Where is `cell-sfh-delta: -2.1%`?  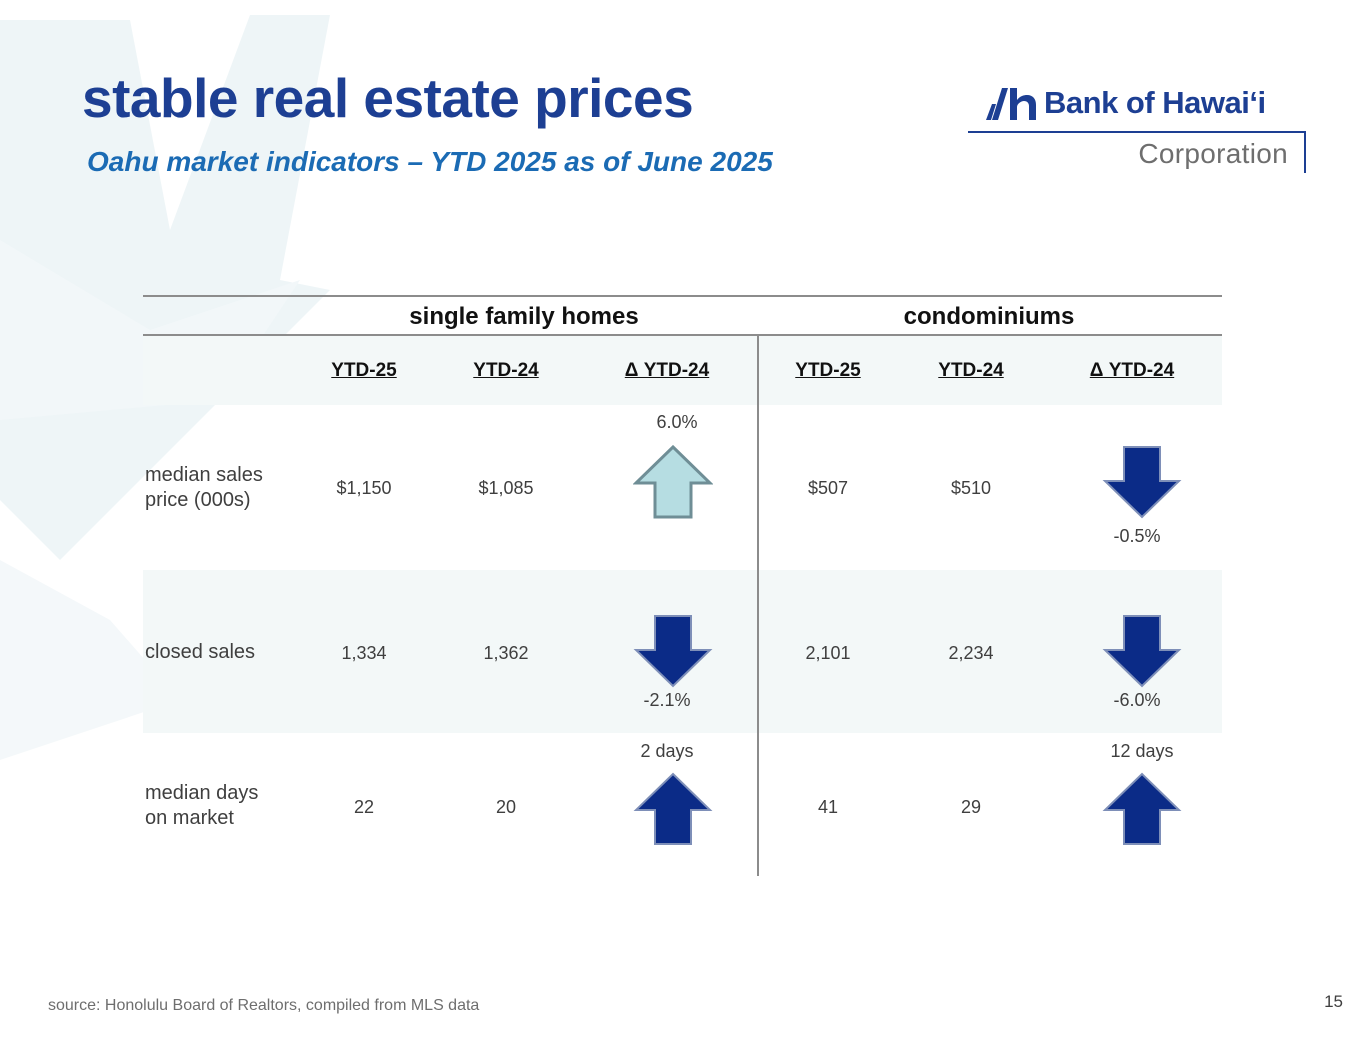
cell-sfh-delta: -2.1% is located at coordinates (667, 700).